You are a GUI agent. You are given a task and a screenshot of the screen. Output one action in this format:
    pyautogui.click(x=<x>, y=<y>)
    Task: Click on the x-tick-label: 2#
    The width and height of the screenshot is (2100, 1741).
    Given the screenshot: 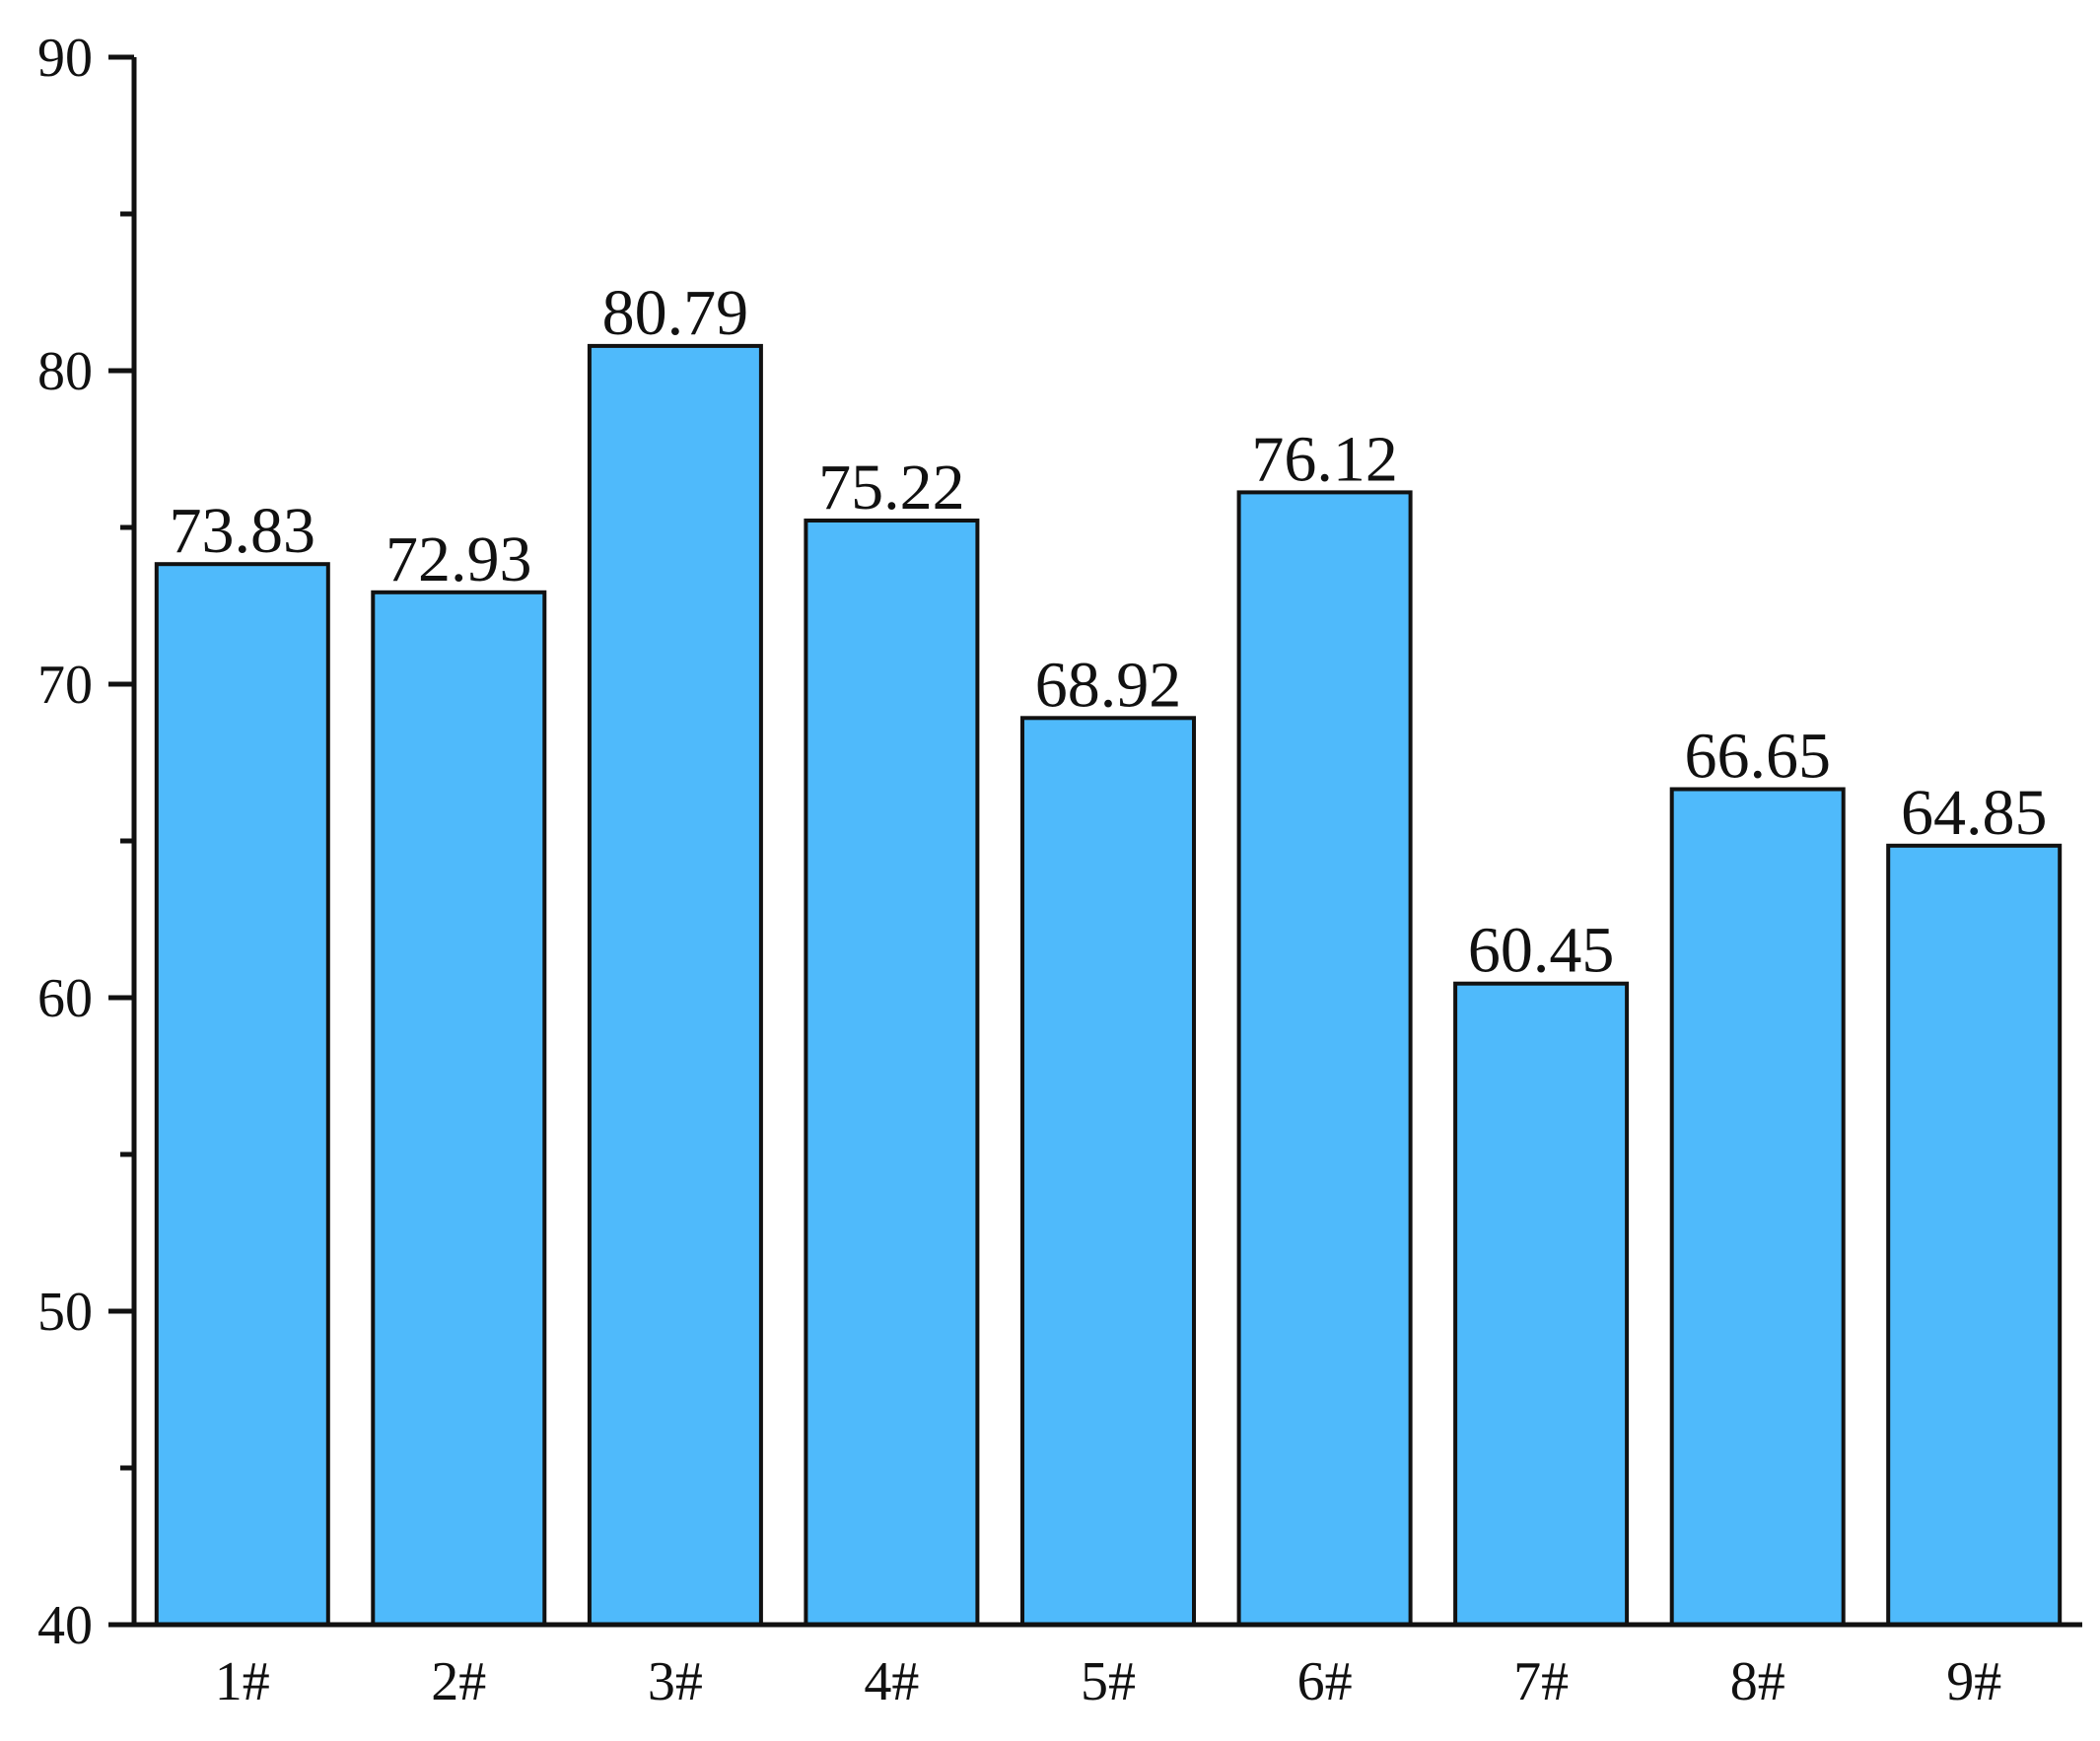 What is the action you would take?
    pyautogui.click(x=458, y=1682)
    